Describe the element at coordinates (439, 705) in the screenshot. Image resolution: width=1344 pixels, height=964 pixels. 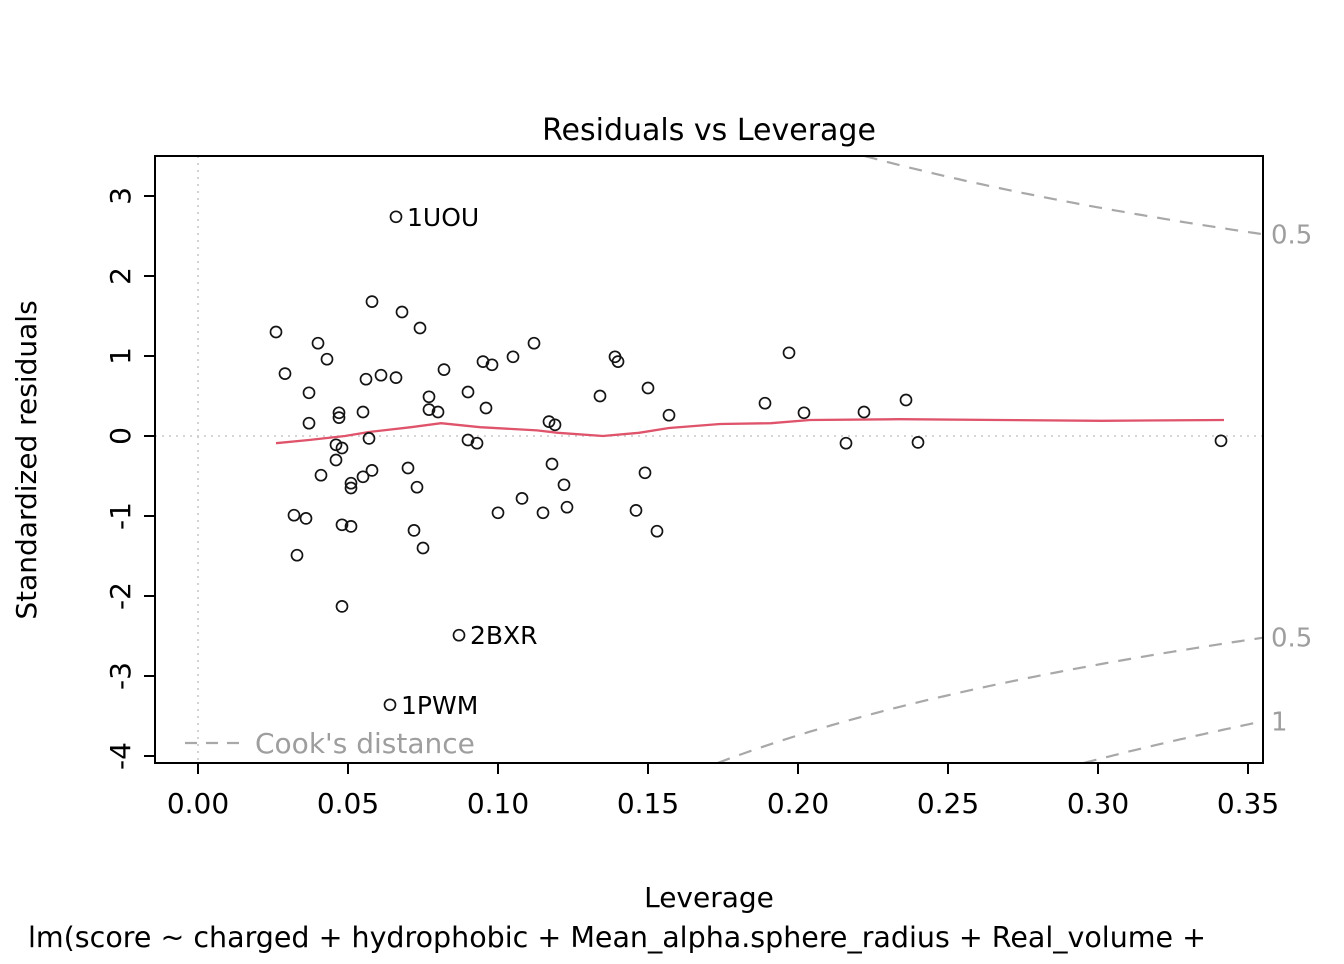
I see `outlier-label-1PWM: 1PWM` at that location.